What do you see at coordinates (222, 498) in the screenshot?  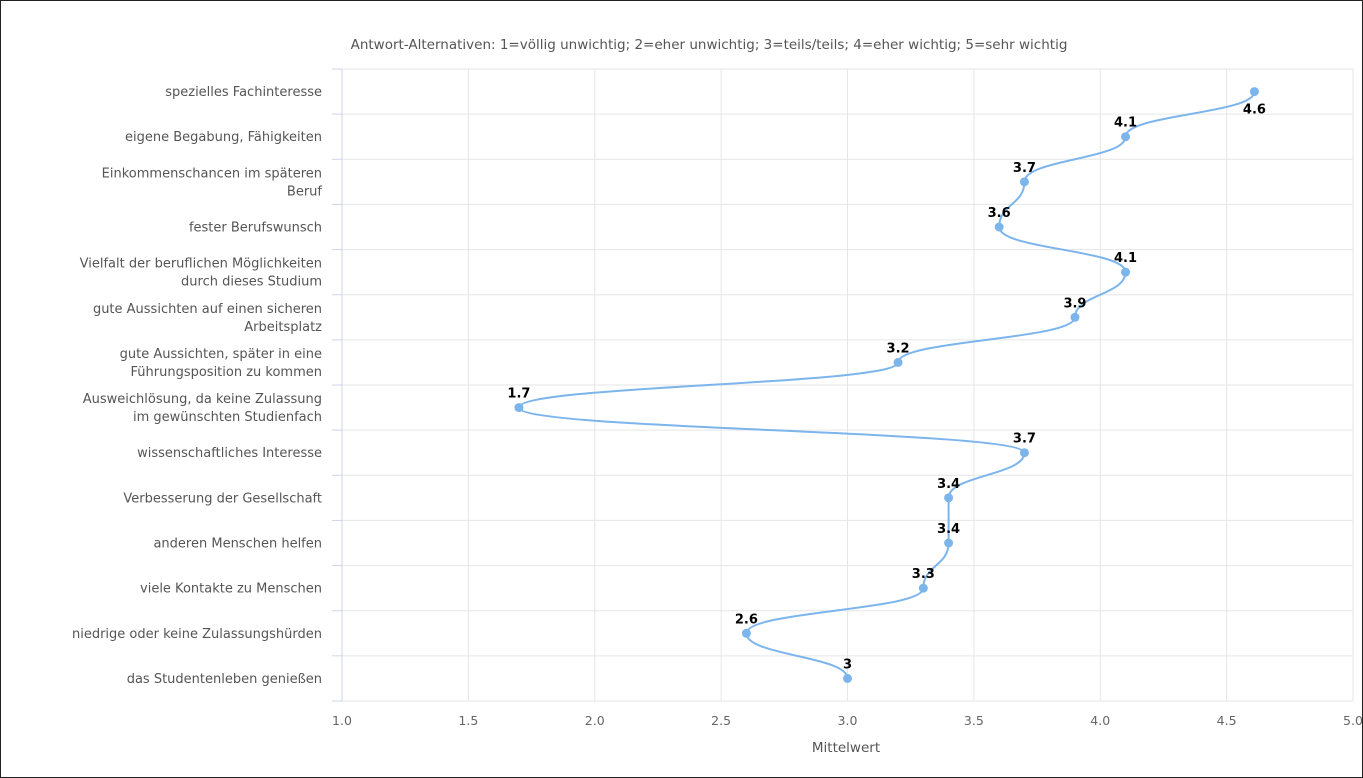 I see `category-label: Verbesserung der Gesellschaft` at bounding box center [222, 498].